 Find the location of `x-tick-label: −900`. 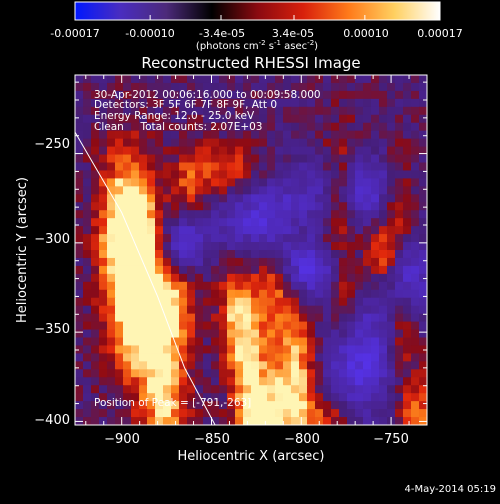

x-tick-label: −900 is located at coordinates (122, 439).